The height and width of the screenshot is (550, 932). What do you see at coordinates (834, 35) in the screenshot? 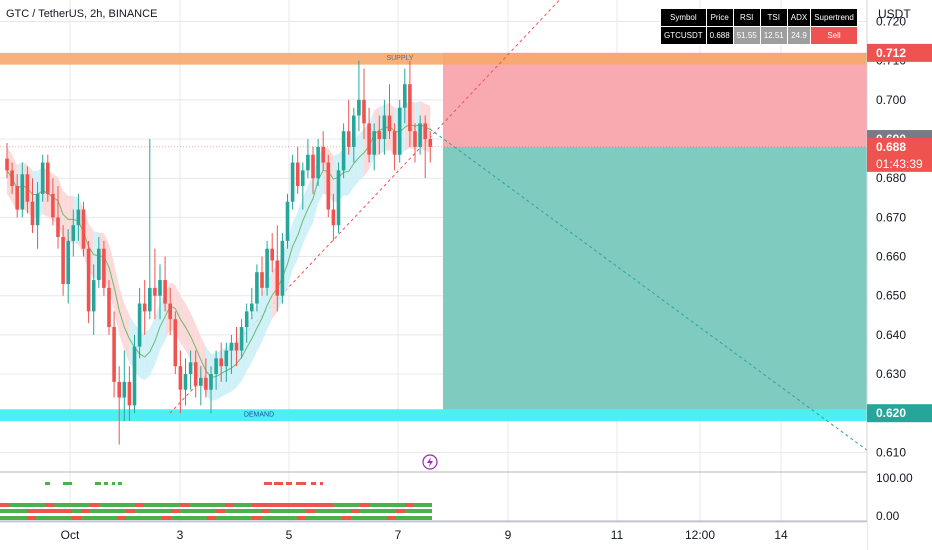
I see `cell-supertrend: Sell` at bounding box center [834, 35].